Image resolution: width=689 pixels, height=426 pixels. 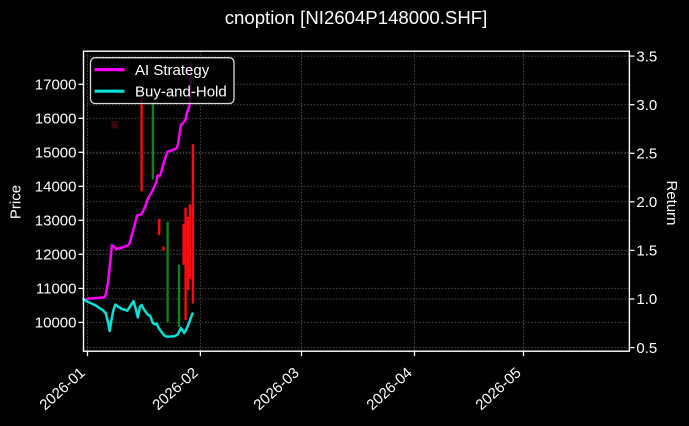 What do you see at coordinates (56, 221) in the screenshot?
I see `svg-text: 13000` at bounding box center [56, 221].